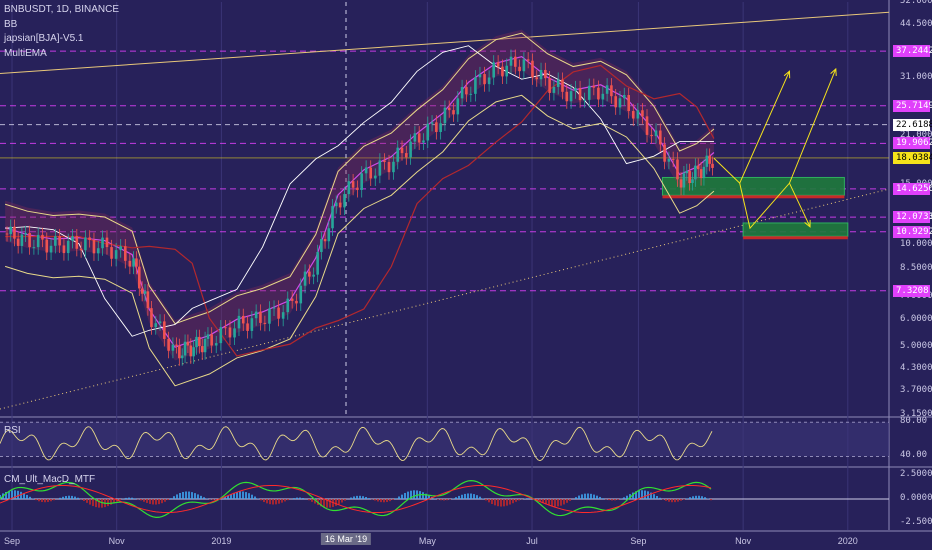 Image resolution: width=932 pixels, height=550 pixels. What do you see at coordinates (62, 9) in the screenshot?
I see `legend-symbol: BNBUSDT, 1D, BINANCE` at bounding box center [62, 9].